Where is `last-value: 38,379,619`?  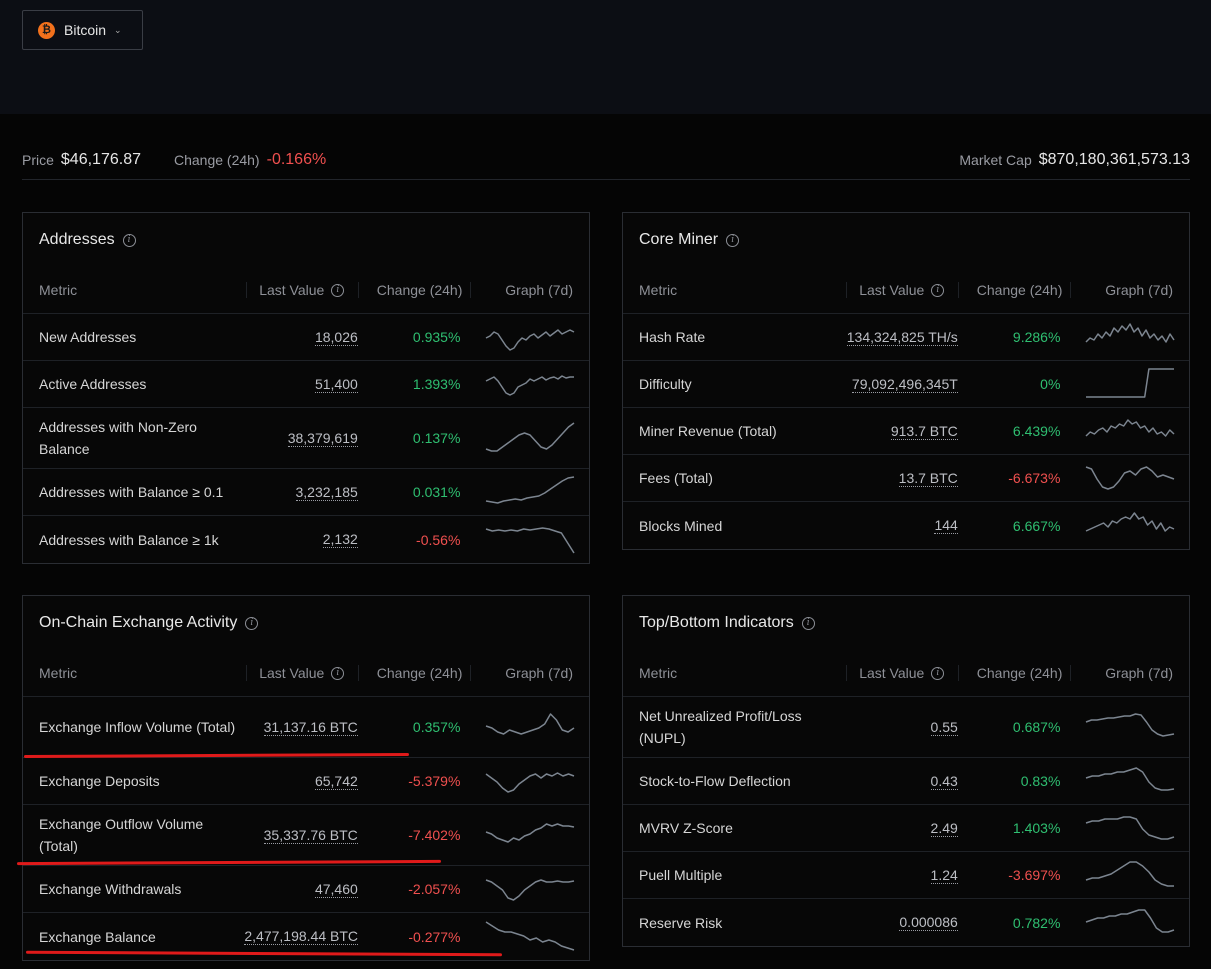
last-value: 38,379,619 is located at coordinates (302, 438).